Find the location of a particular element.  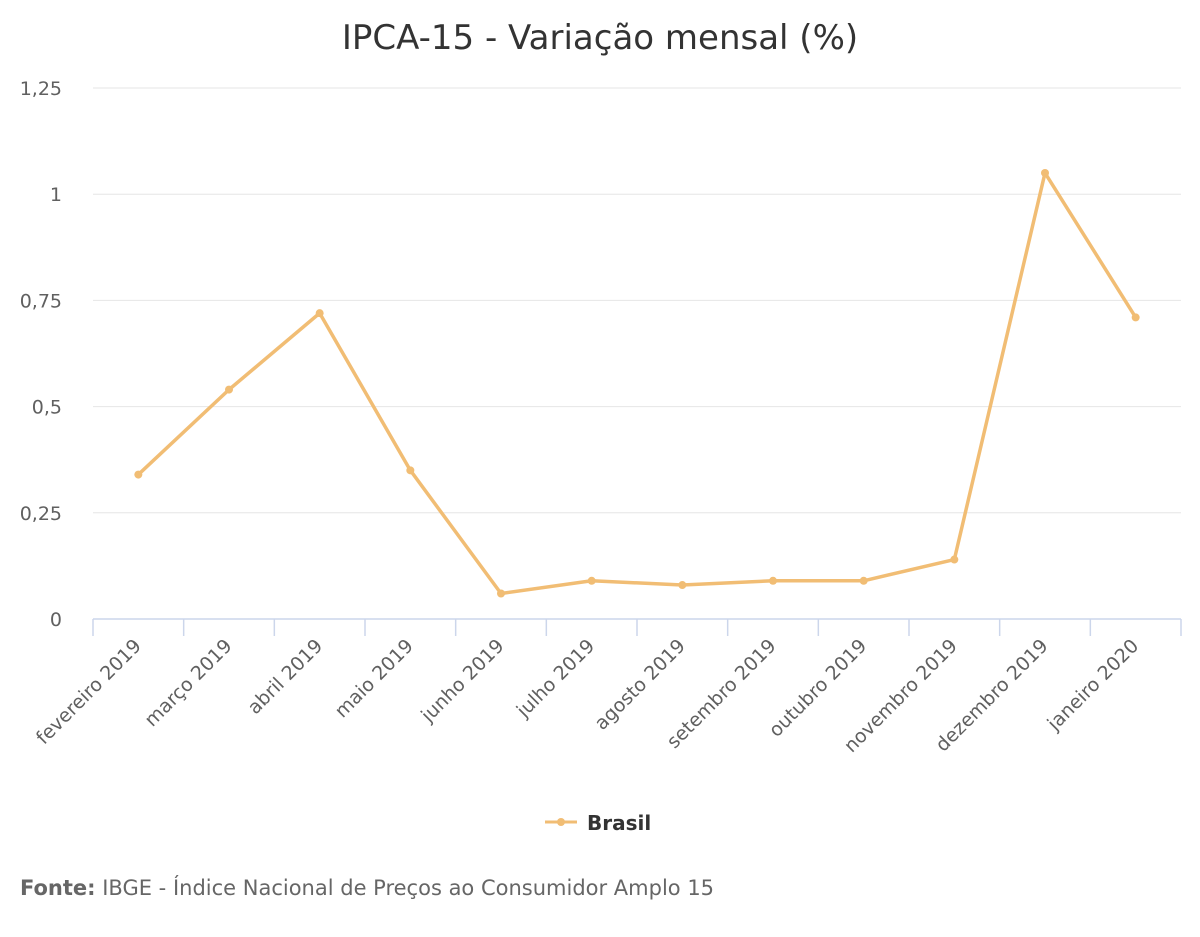

x-tick-label: julho 2019 is located at coordinates (555, 678).